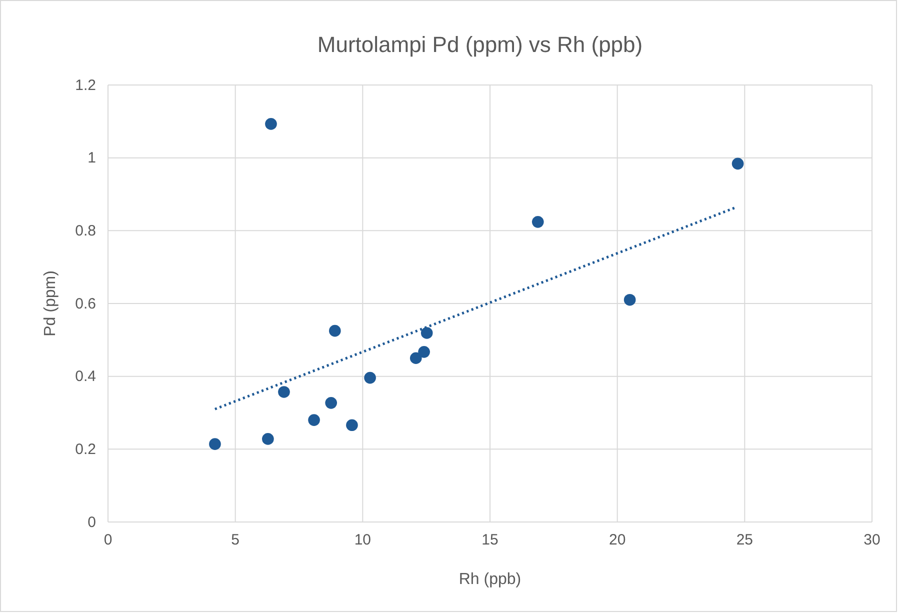 The height and width of the screenshot is (613, 898). What do you see at coordinates (480, 44) in the screenshot?
I see `chart-title: Murtolampi Pd (ppm) vs Rh (ppb)` at bounding box center [480, 44].